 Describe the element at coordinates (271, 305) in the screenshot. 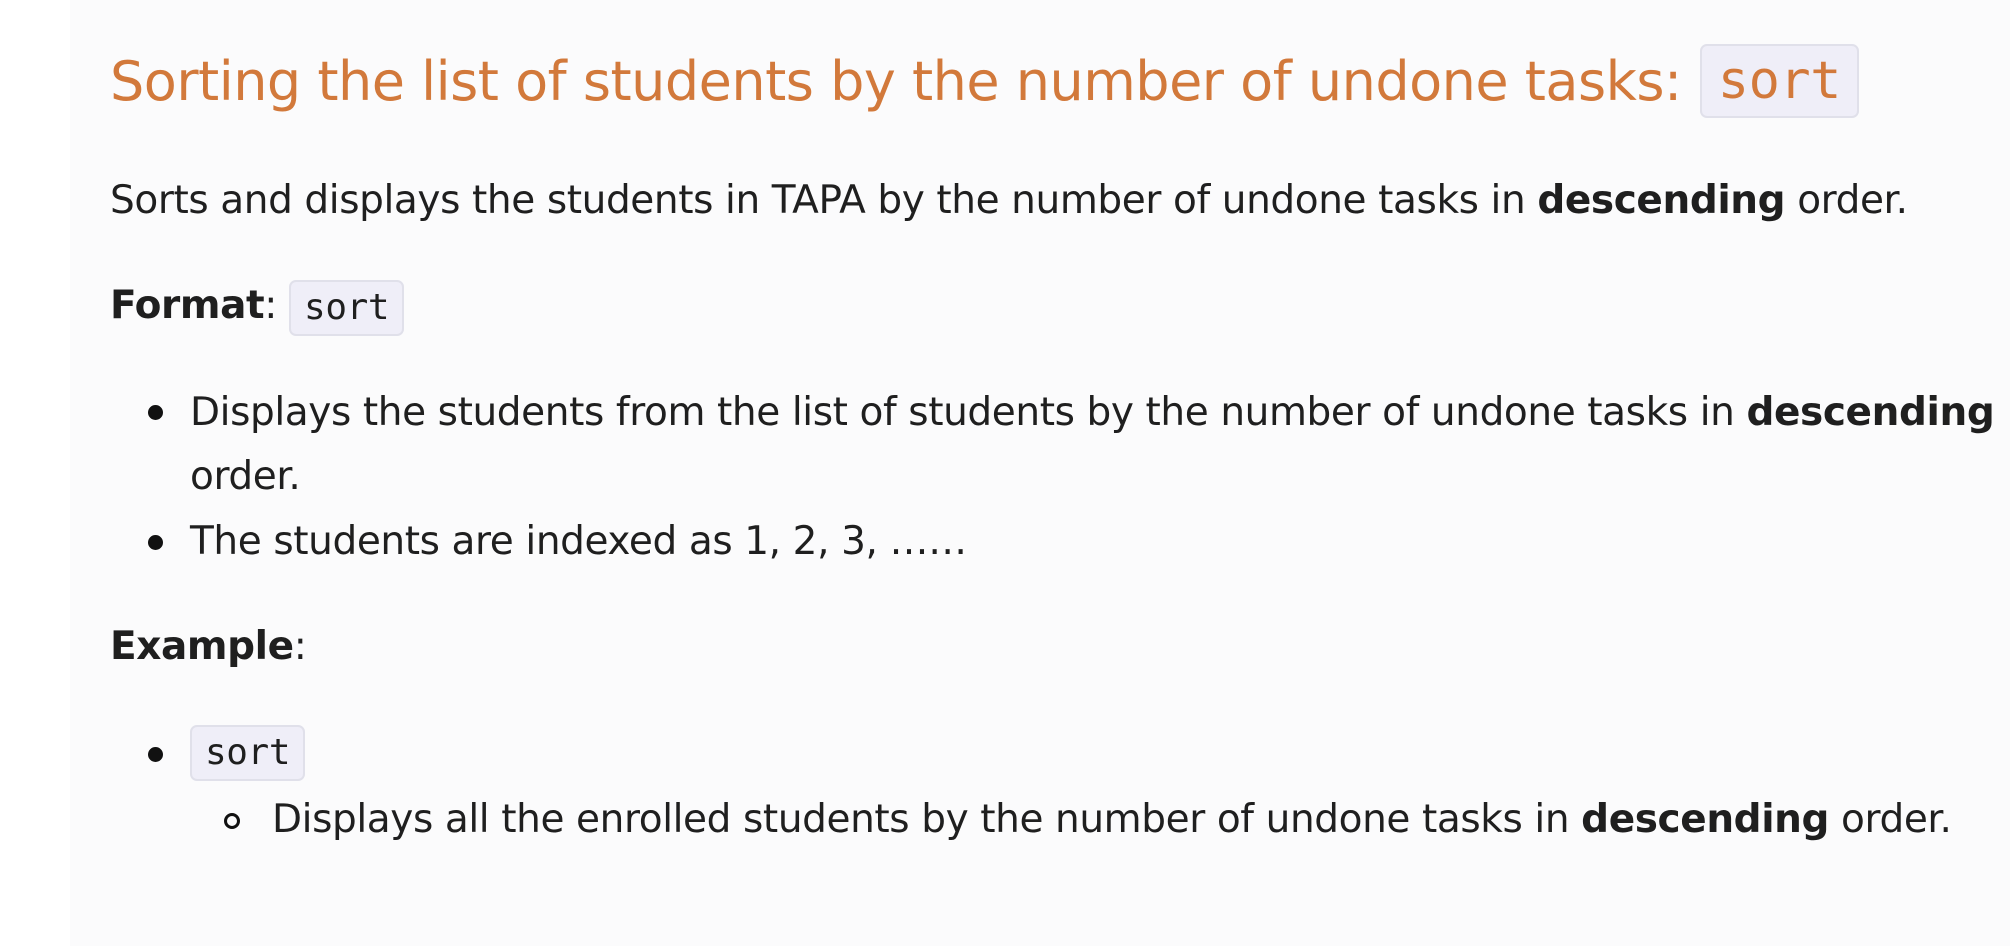

I see `format-colon: :` at that location.